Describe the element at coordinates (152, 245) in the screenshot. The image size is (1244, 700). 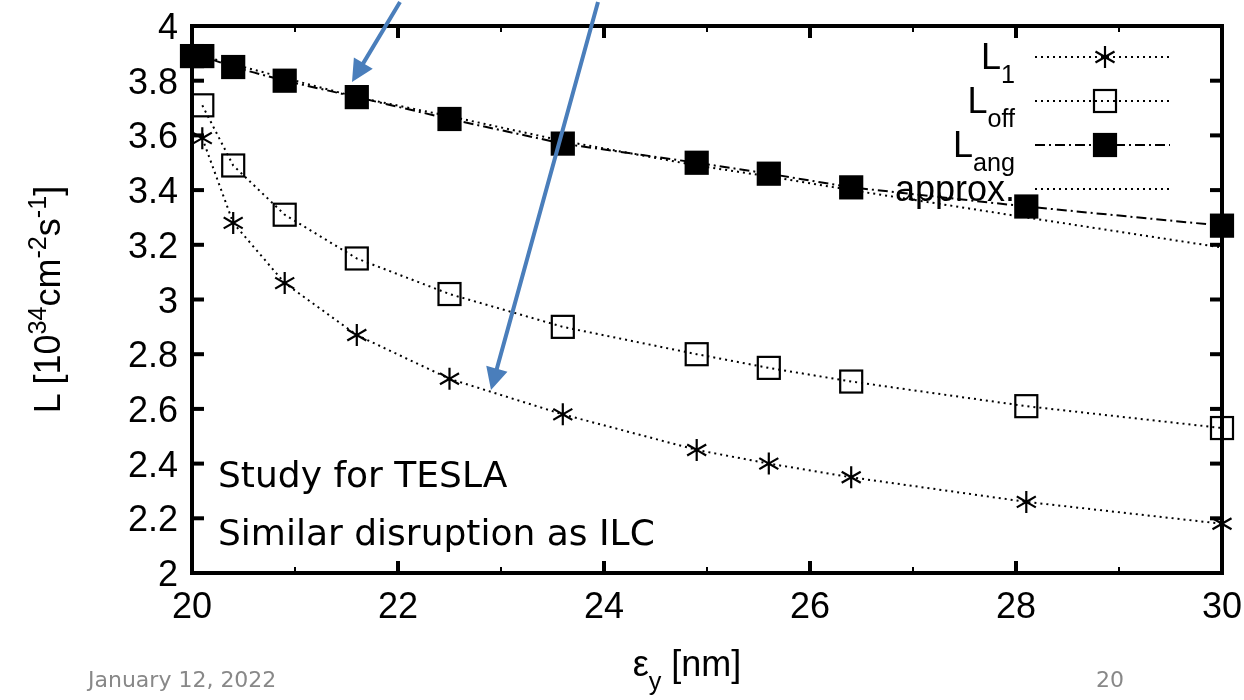
I see `y-tick-label: 3.2` at that location.